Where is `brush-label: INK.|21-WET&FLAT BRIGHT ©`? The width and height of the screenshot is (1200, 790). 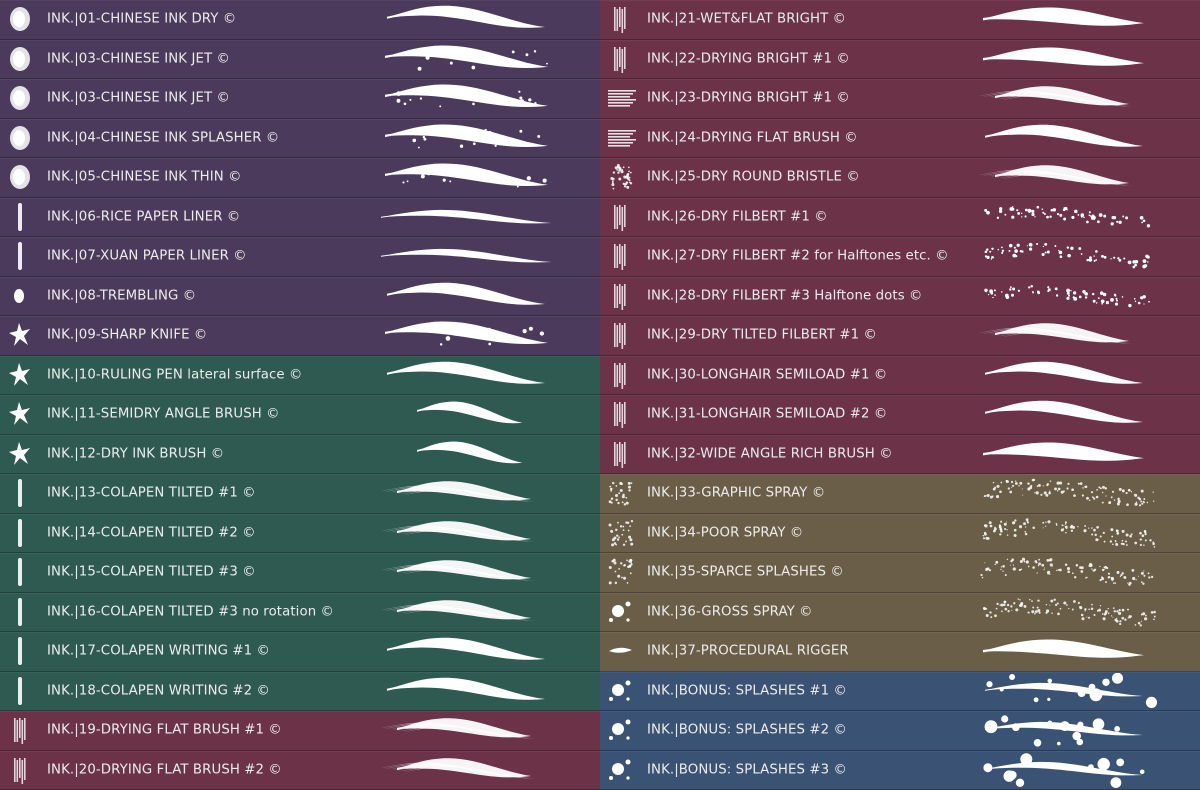 brush-label: INK.|21-WET&FLAT BRIGHT © is located at coordinates (747, 19).